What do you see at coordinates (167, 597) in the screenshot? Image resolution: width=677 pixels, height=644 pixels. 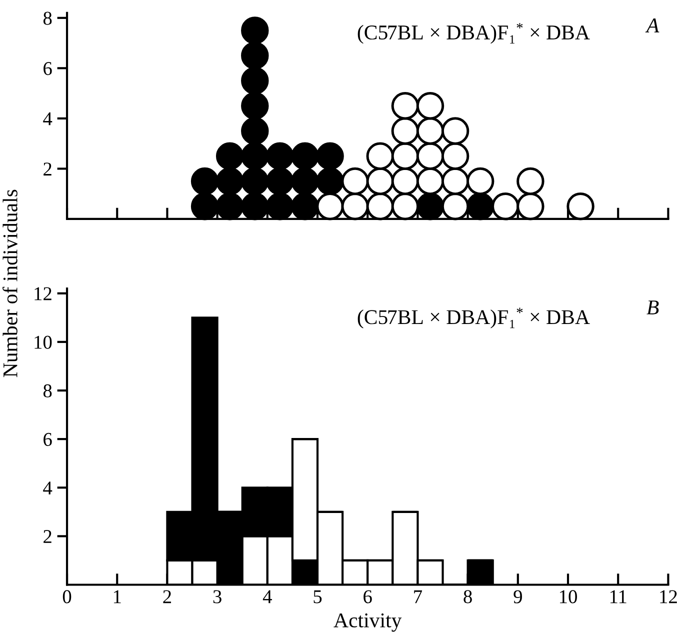 I see `x-tick-label: 2` at bounding box center [167, 597].